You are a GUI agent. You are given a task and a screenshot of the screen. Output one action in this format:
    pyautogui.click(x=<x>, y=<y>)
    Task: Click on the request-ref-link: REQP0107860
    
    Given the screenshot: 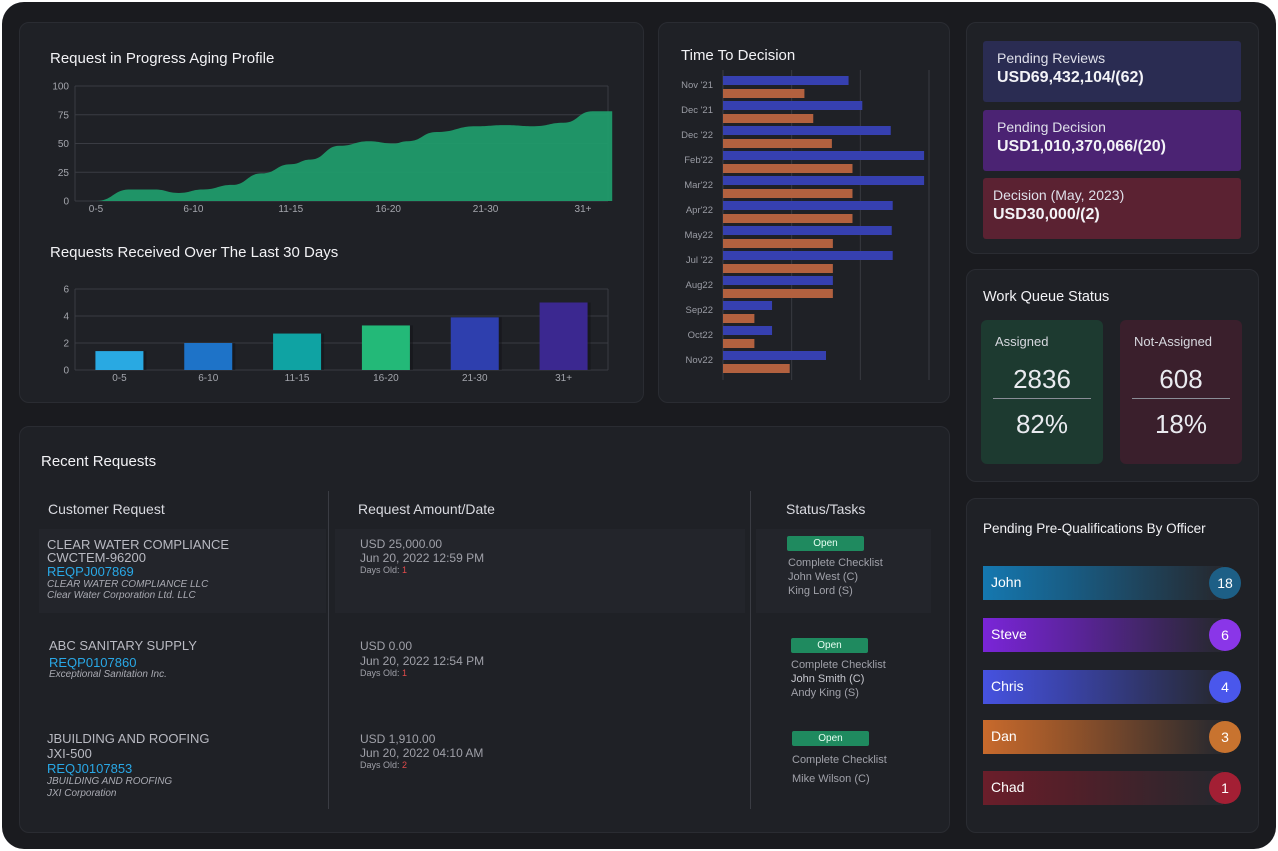 What is the action you would take?
    pyautogui.click(x=93, y=662)
    